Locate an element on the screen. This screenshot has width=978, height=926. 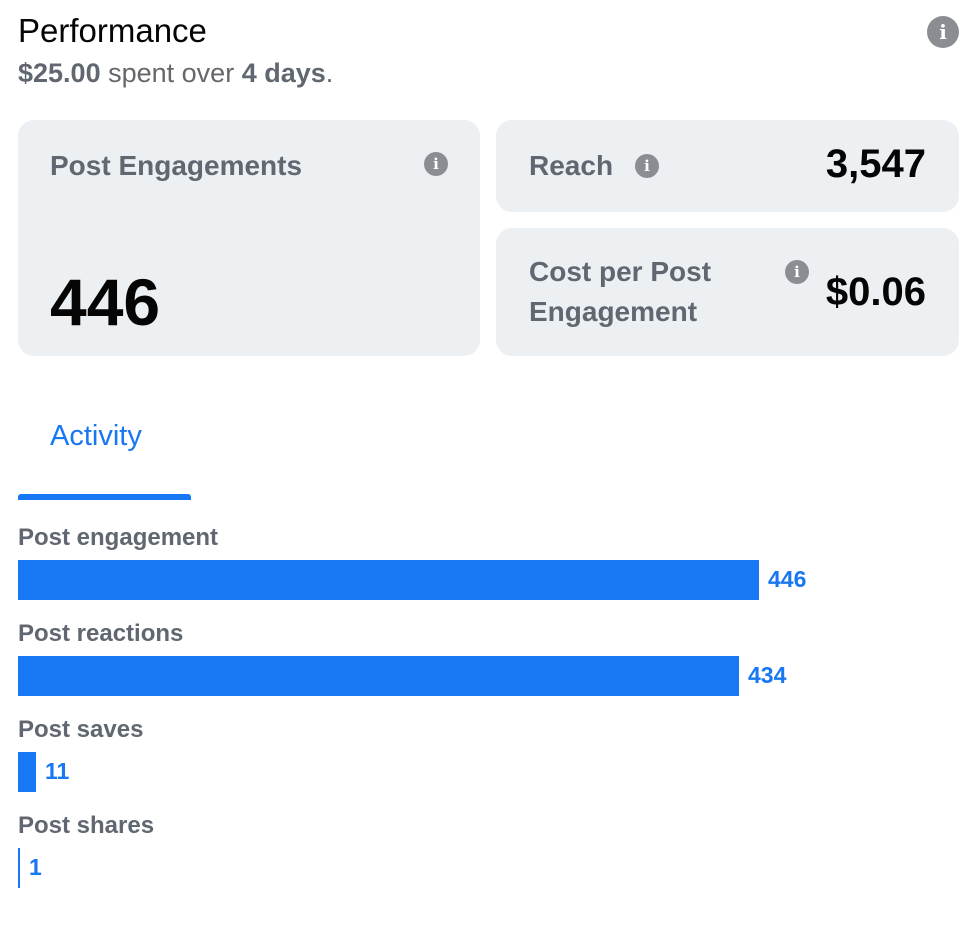
post-engagements-card: Post Engagements i 446 is located at coordinates (249, 238).